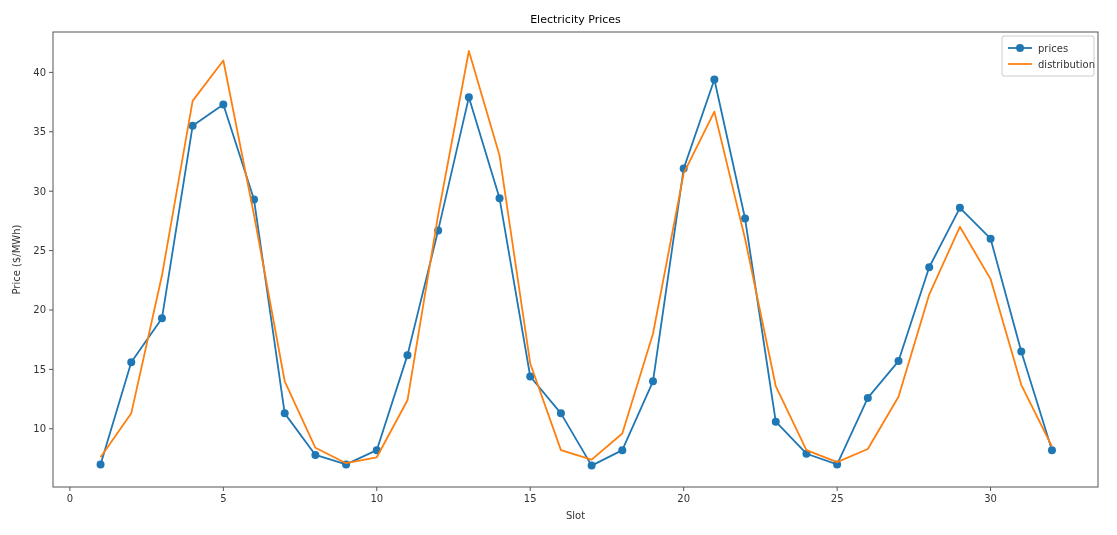 Image resolution: width=1117 pixels, height=535 pixels. I want to click on y-tick-label: 15, so click(39, 369).